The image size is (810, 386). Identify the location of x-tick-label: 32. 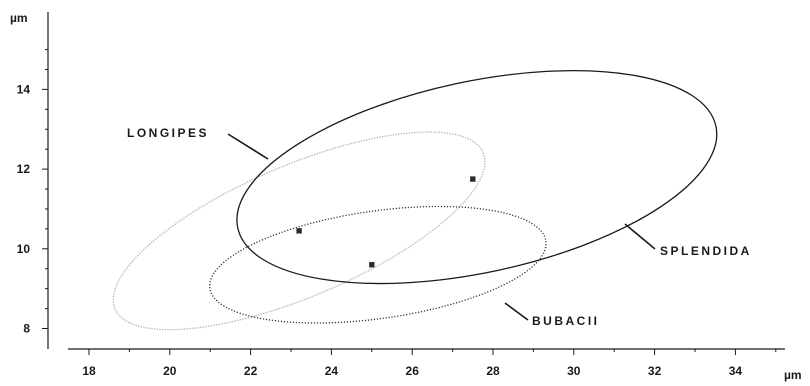
(655, 371).